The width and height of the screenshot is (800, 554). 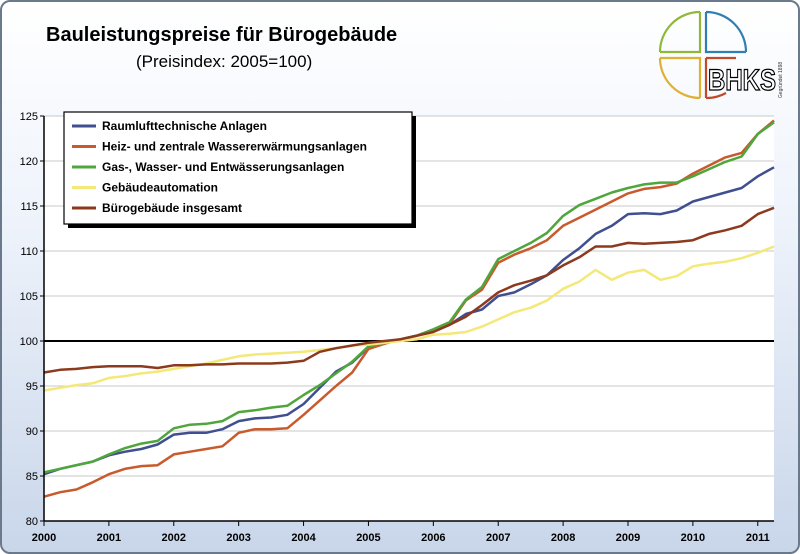 What do you see at coordinates (32, 432) in the screenshot?
I see `y-tick-label: 90` at bounding box center [32, 432].